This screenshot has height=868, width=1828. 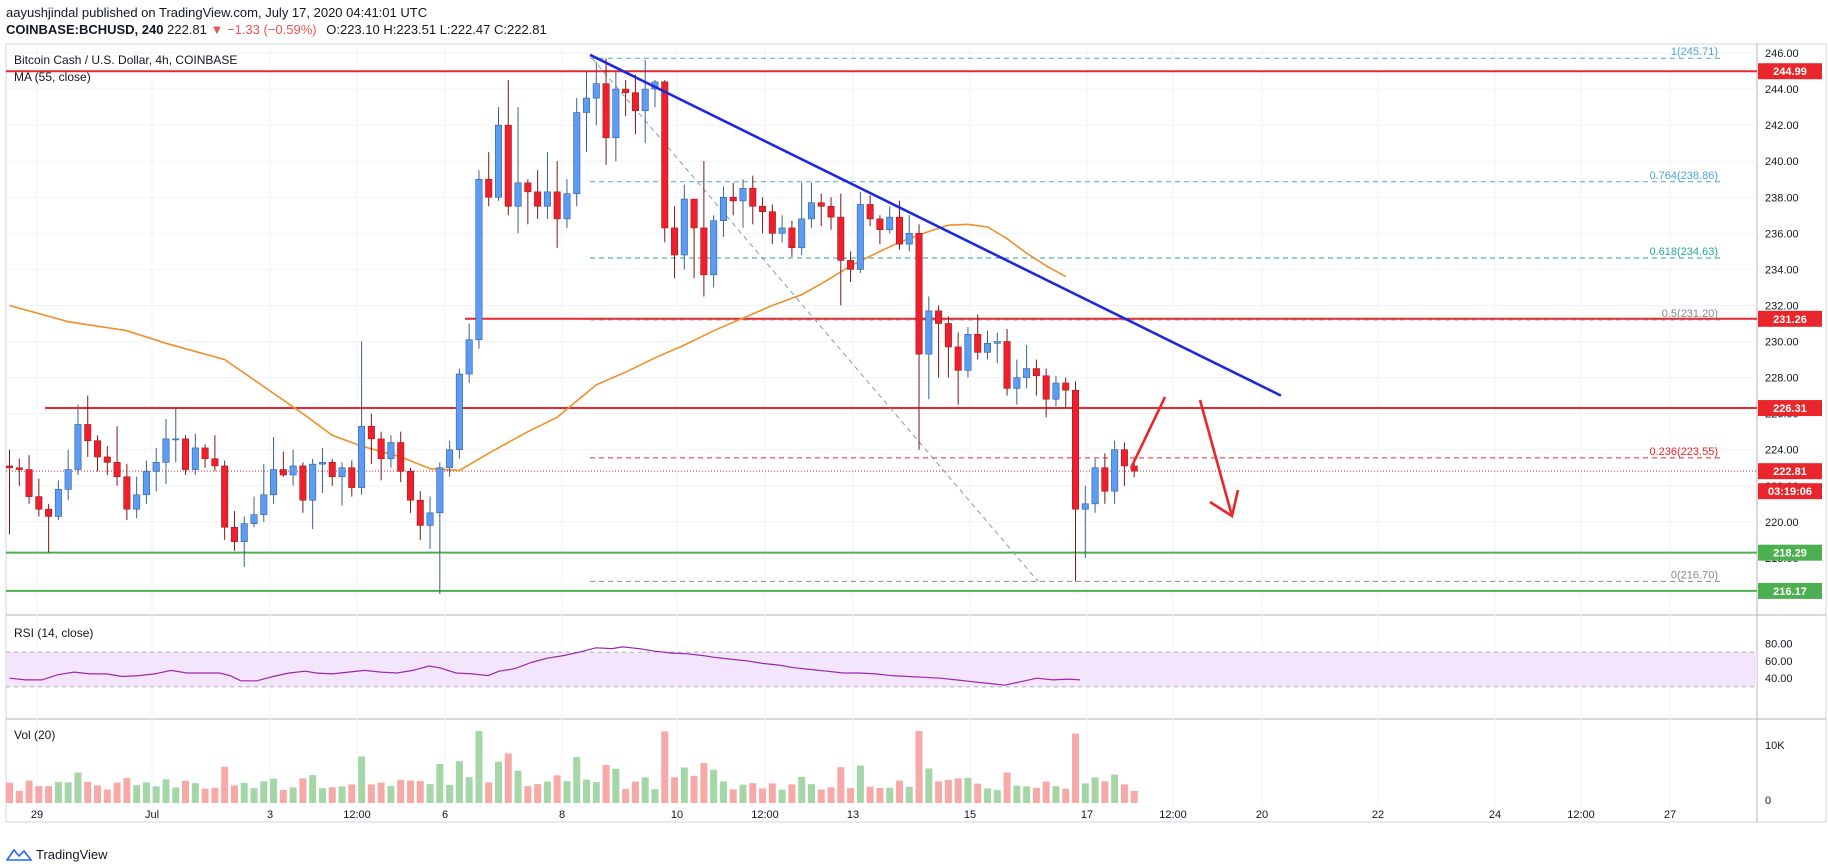 What do you see at coordinates (152, 815) in the screenshot?
I see `time-tick-label: Jul` at bounding box center [152, 815].